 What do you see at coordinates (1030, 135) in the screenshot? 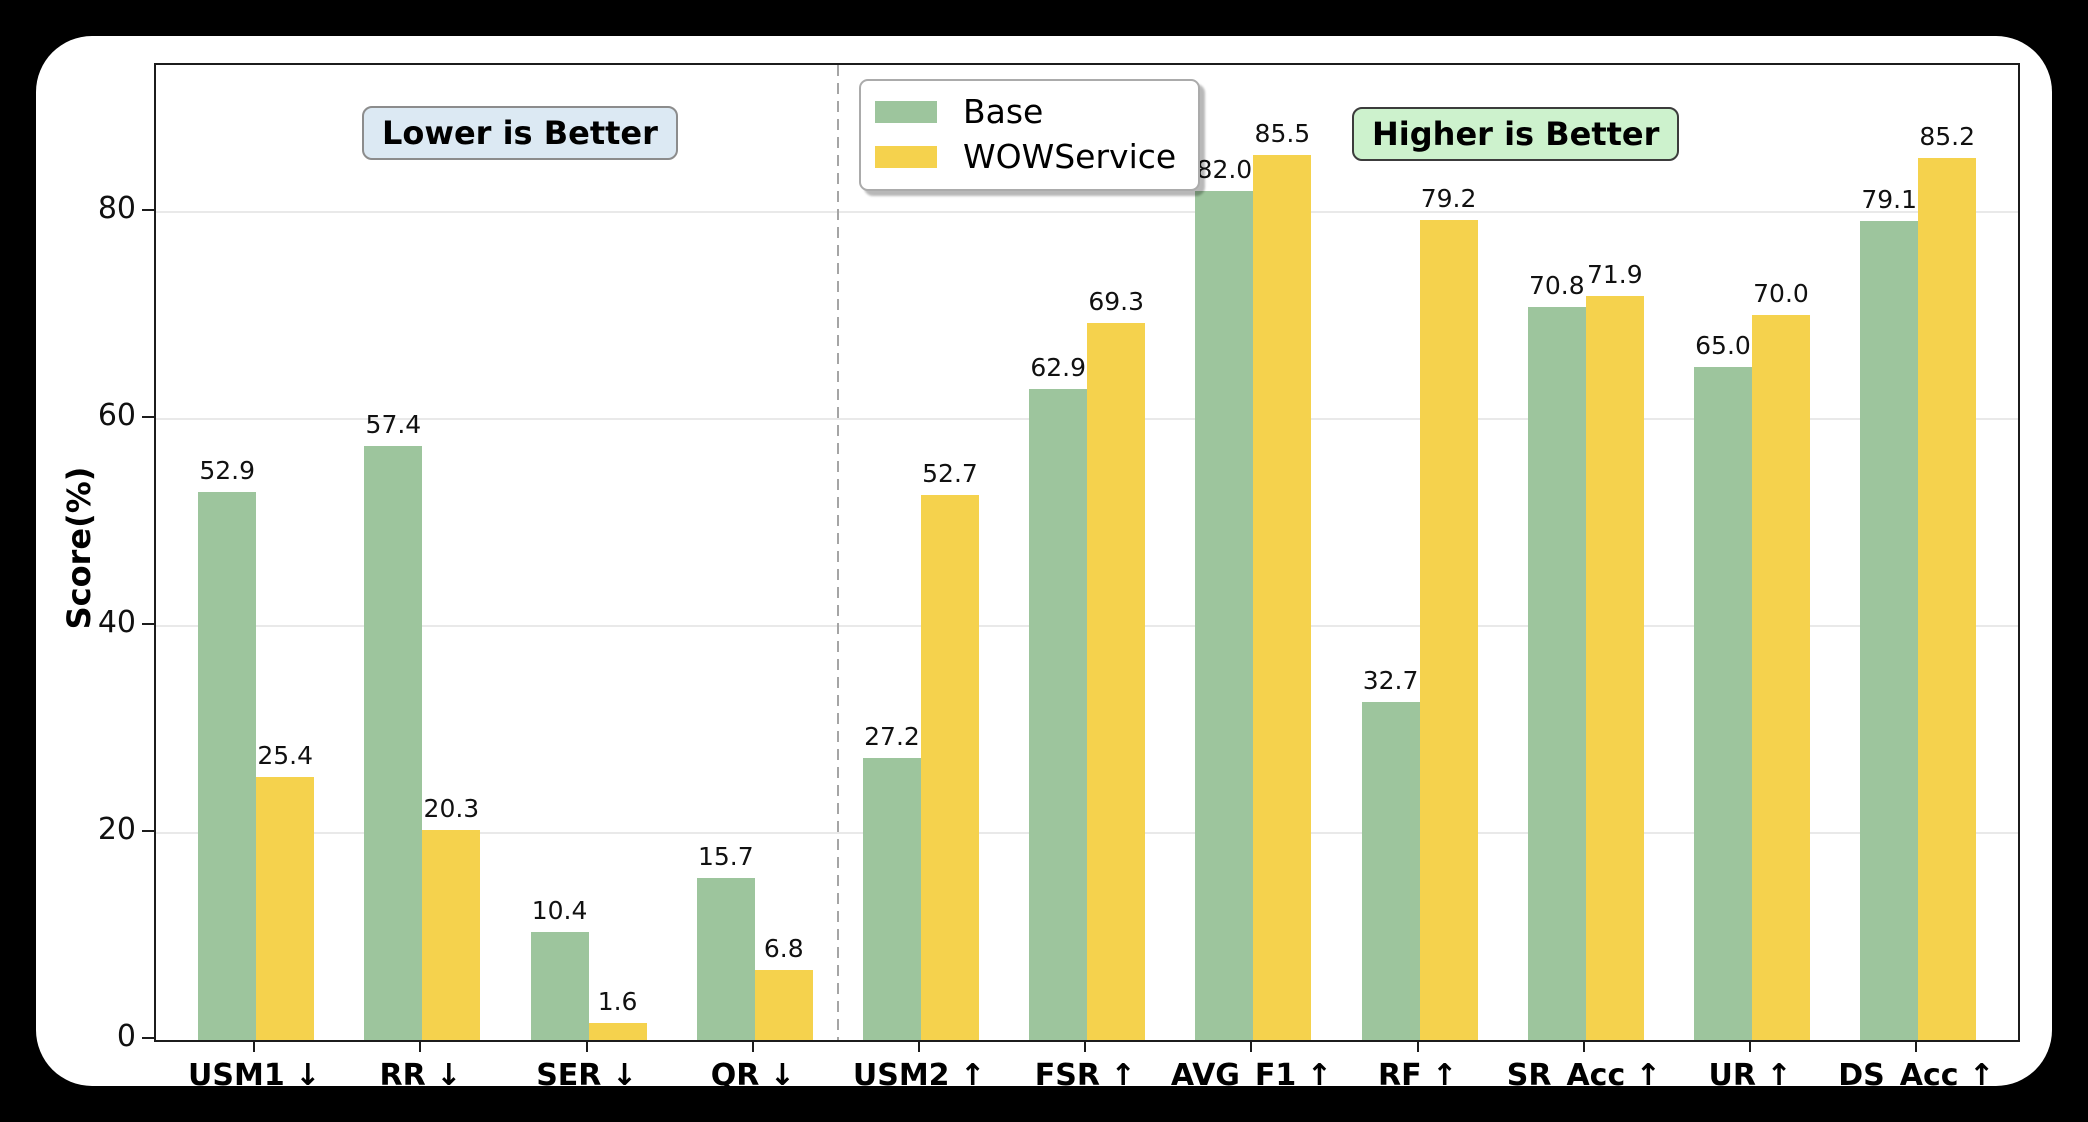
I see `legend: Base WOWService` at bounding box center [1030, 135].